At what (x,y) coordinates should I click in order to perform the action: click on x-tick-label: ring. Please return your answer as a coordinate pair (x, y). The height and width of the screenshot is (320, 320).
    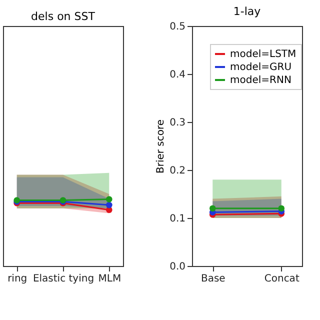
    Looking at the image, I should click on (18, 279).